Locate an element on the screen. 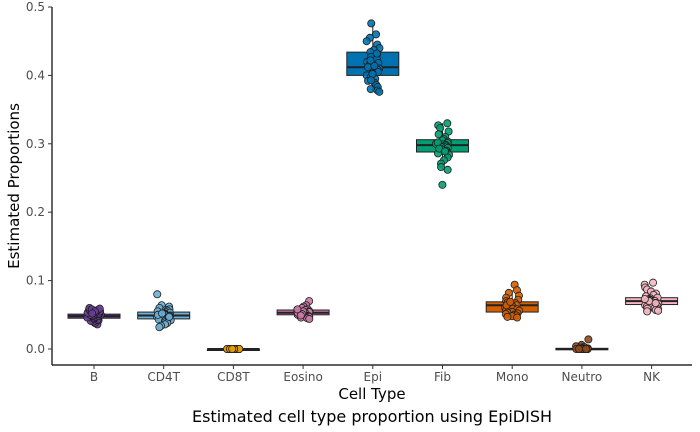 The image size is (700, 432). x-tick-label: Epi is located at coordinates (373, 377).